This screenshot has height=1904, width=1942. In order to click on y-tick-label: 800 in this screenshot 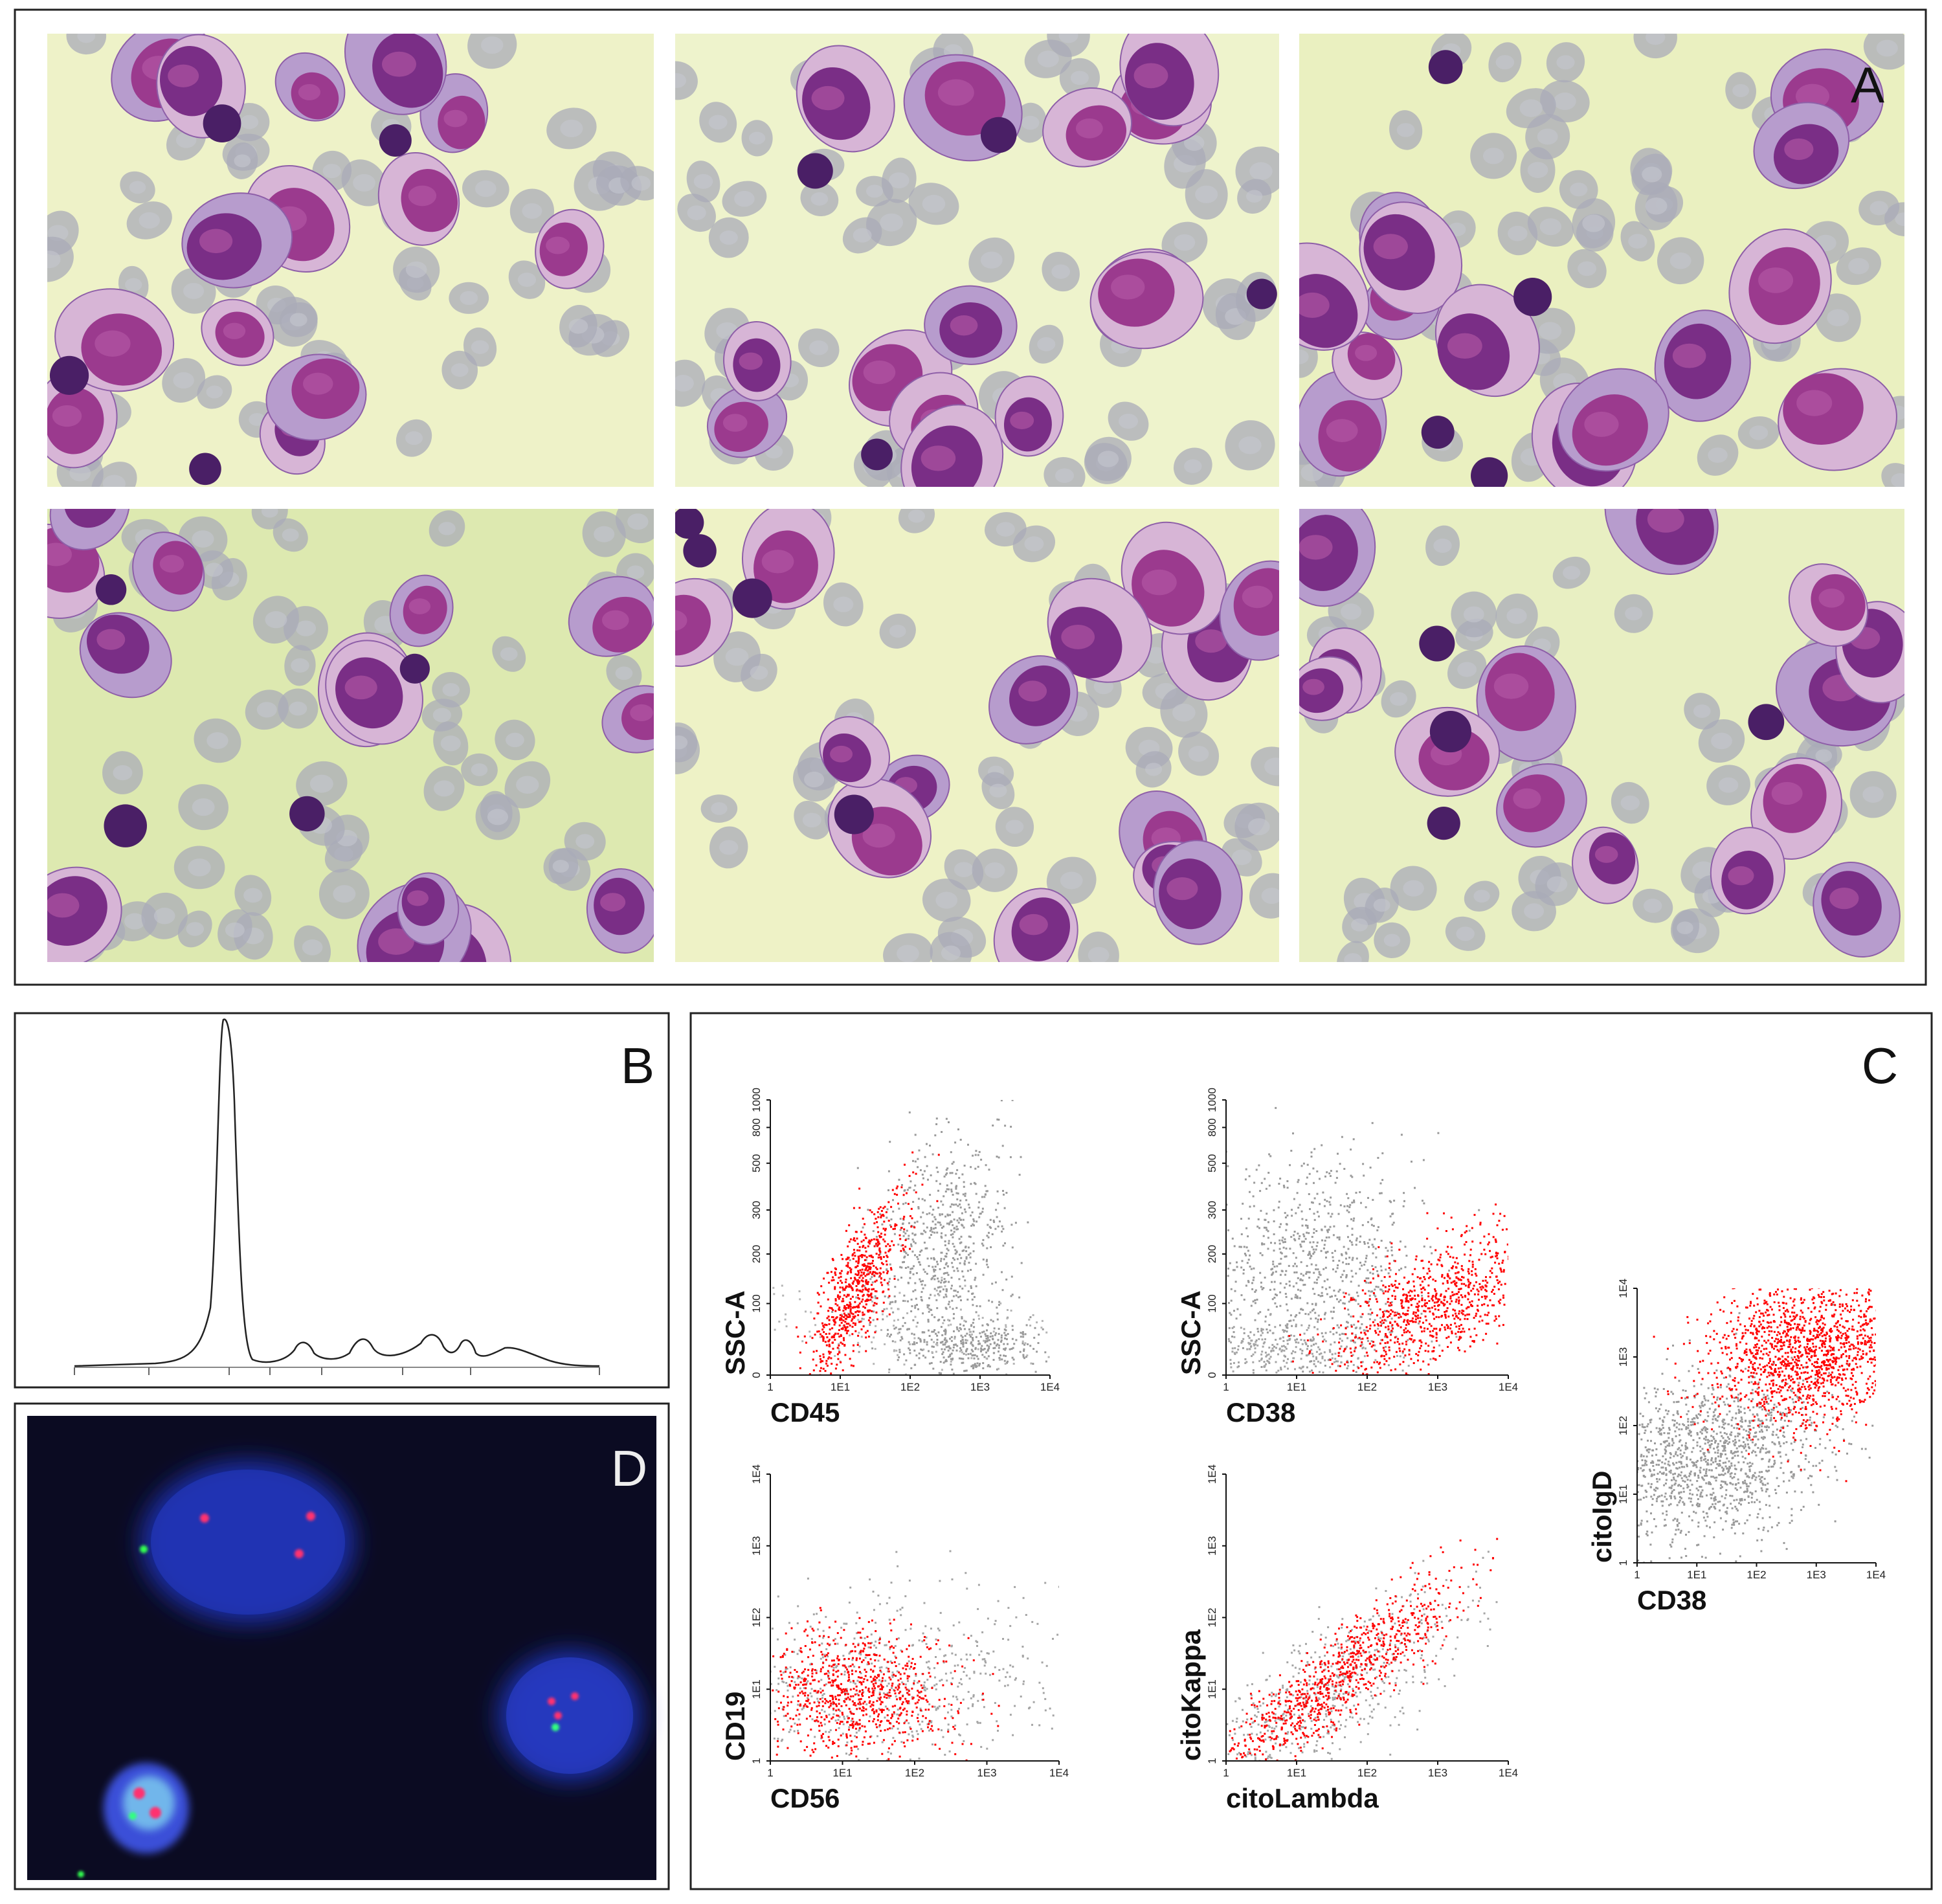, I will do `click(1212, 1127)`.